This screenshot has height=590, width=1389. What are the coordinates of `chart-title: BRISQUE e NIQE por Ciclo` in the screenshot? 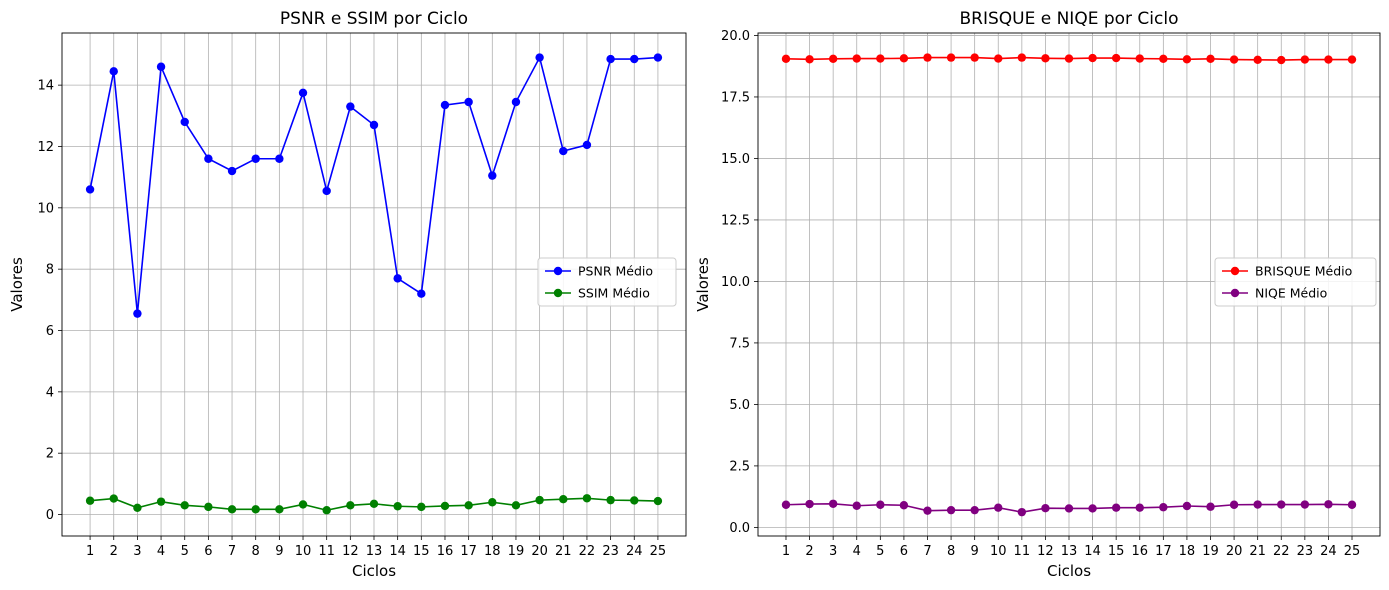 It's located at (1068, 19).